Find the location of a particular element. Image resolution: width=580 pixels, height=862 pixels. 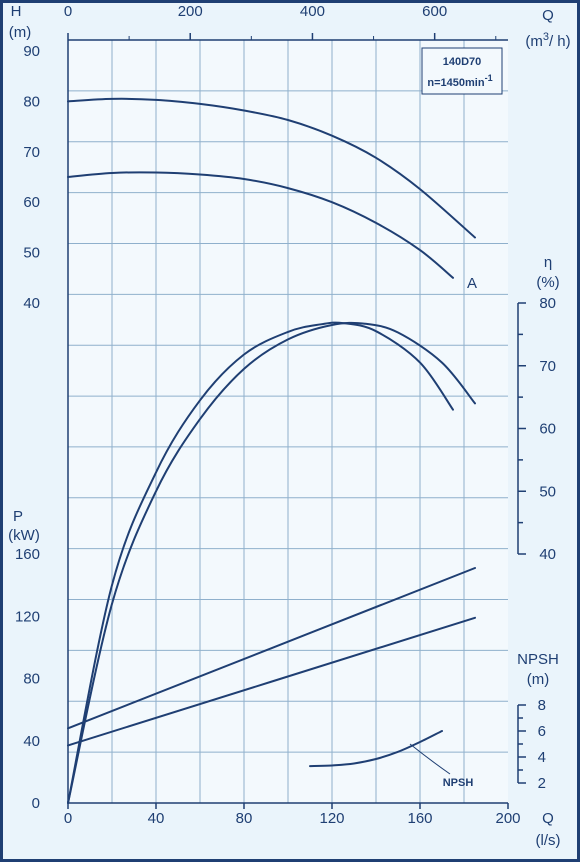

head-axis-label: H is located at coordinates (16, 11).